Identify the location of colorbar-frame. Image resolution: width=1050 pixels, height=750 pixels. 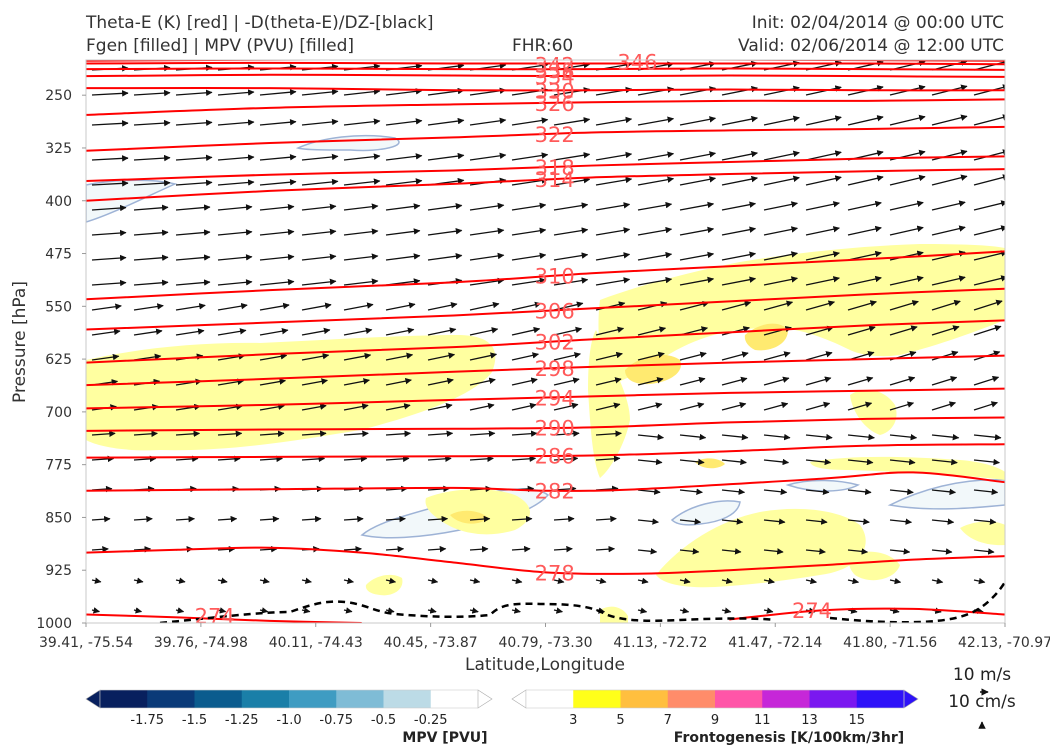
(715, 699).